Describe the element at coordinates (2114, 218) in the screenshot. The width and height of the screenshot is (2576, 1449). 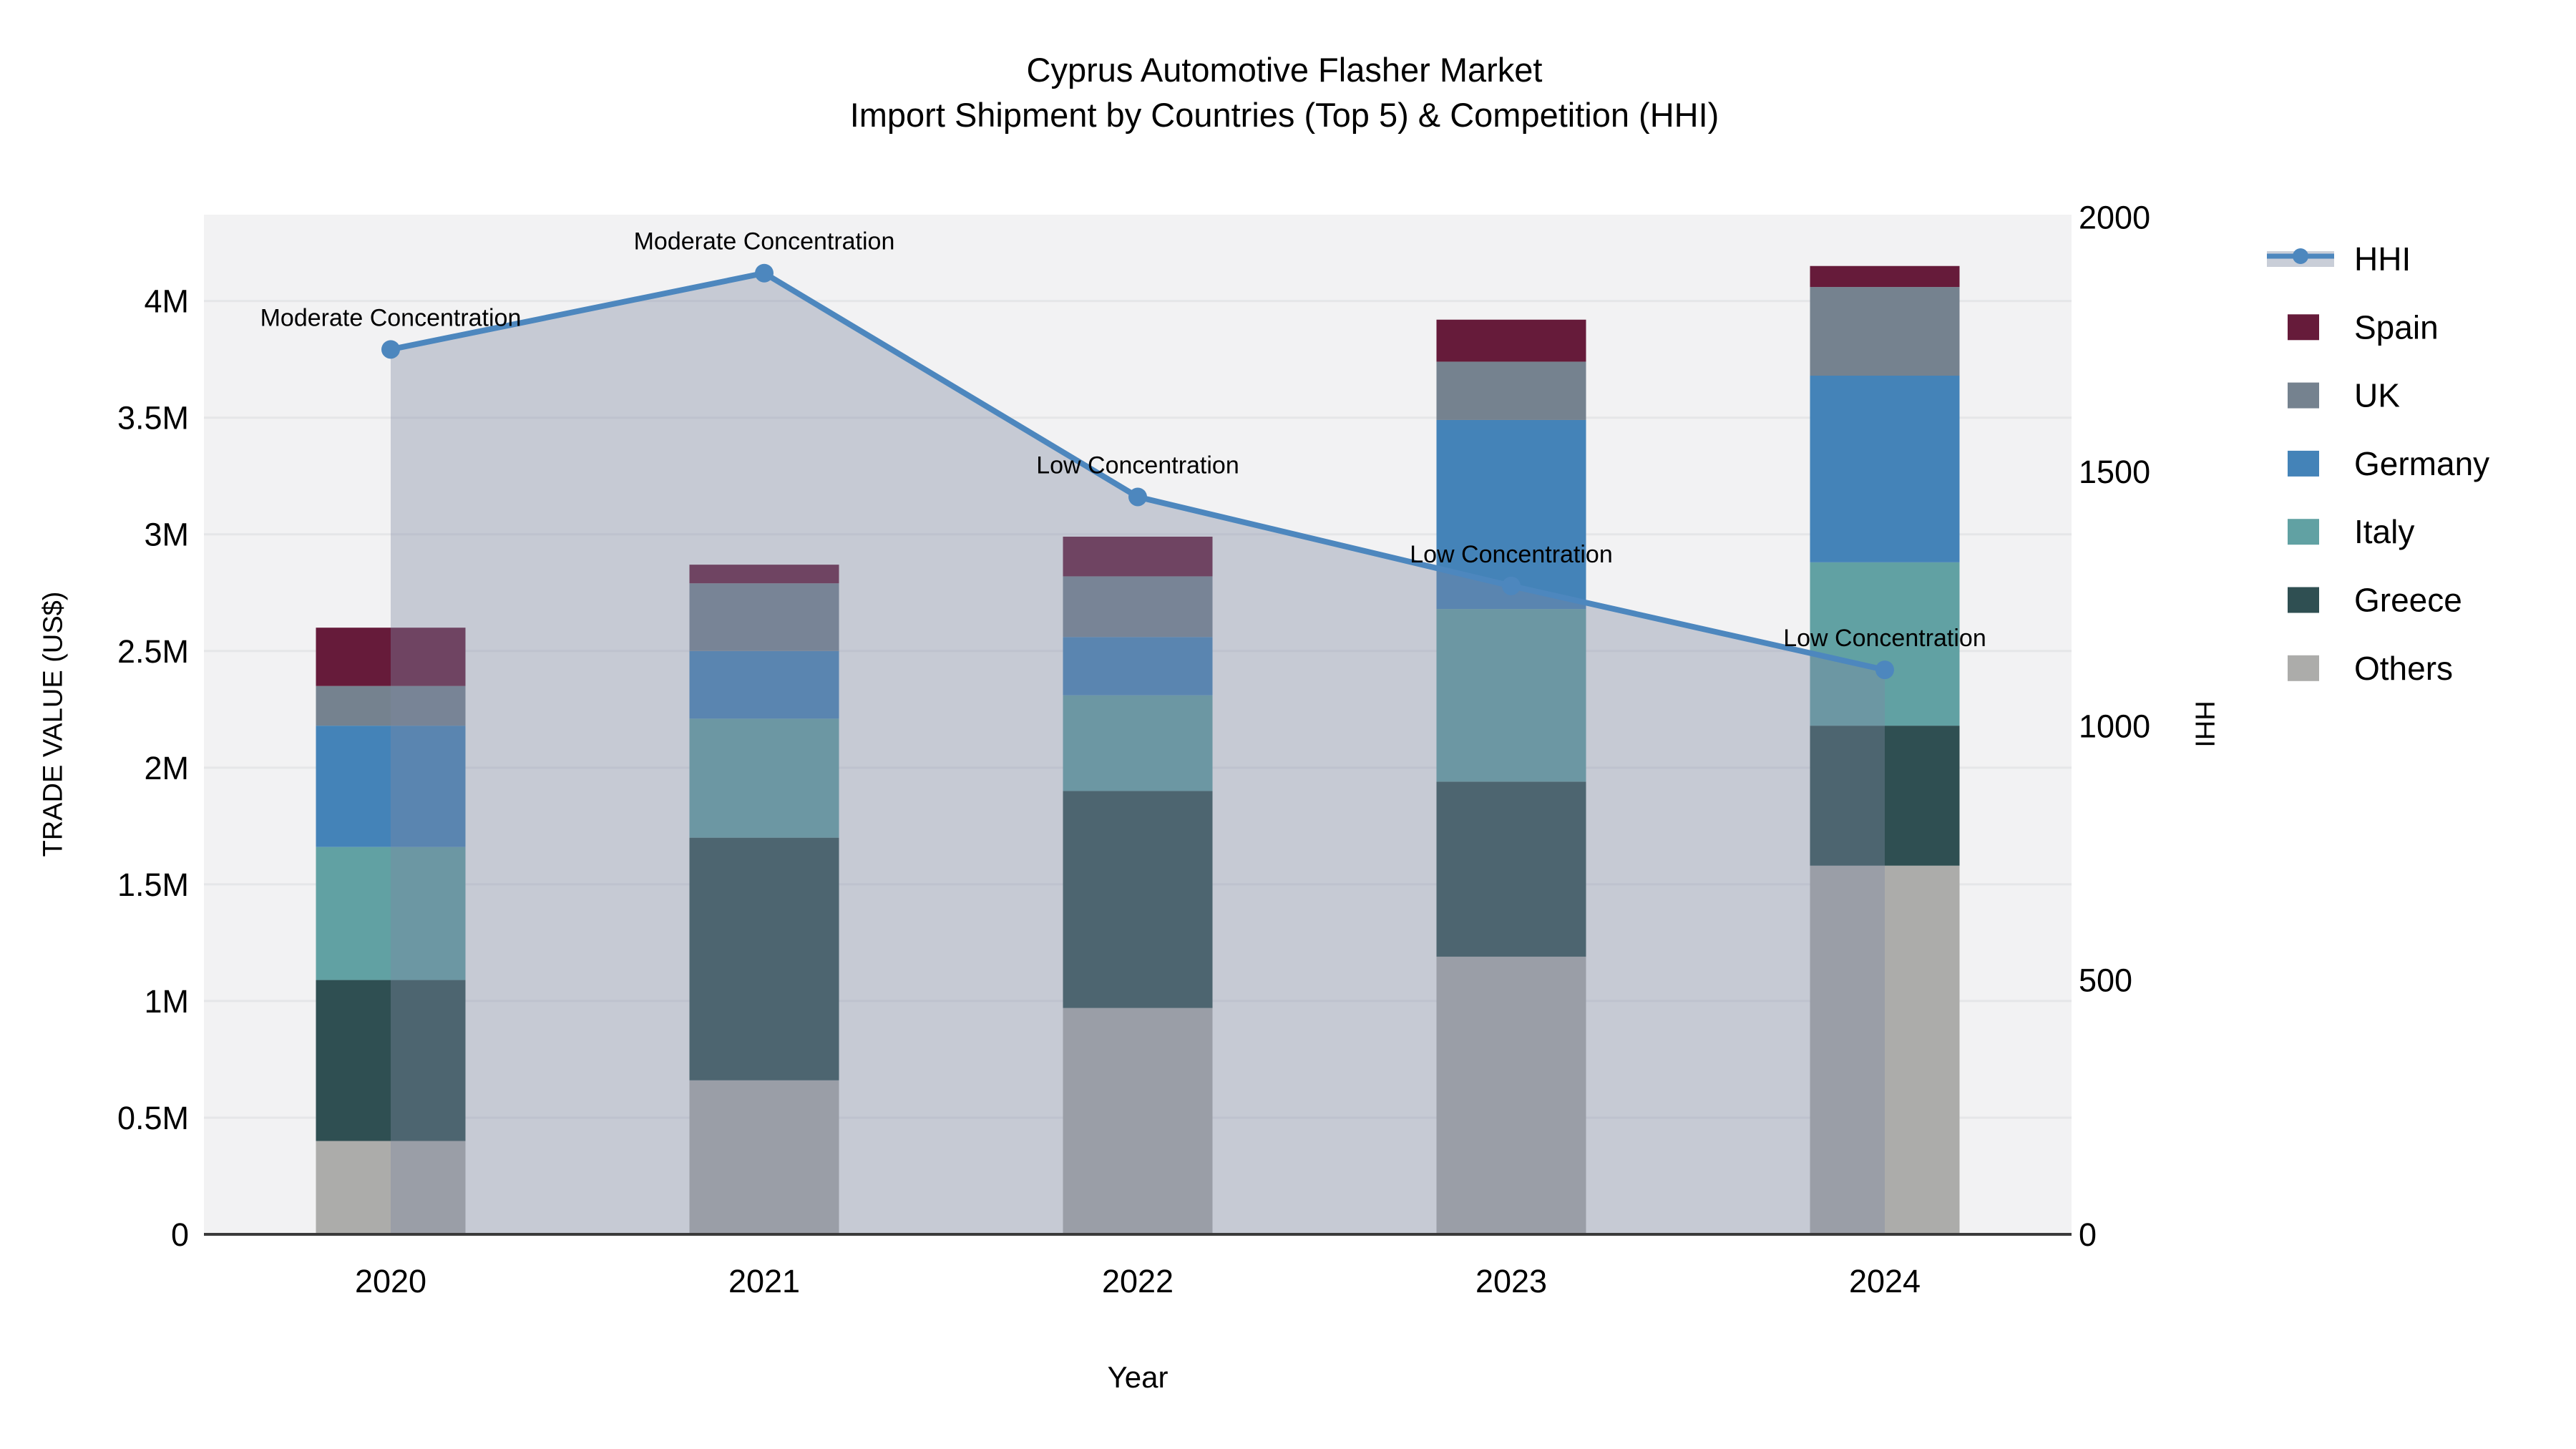
I see `y-right-tick-label: 2000` at that location.